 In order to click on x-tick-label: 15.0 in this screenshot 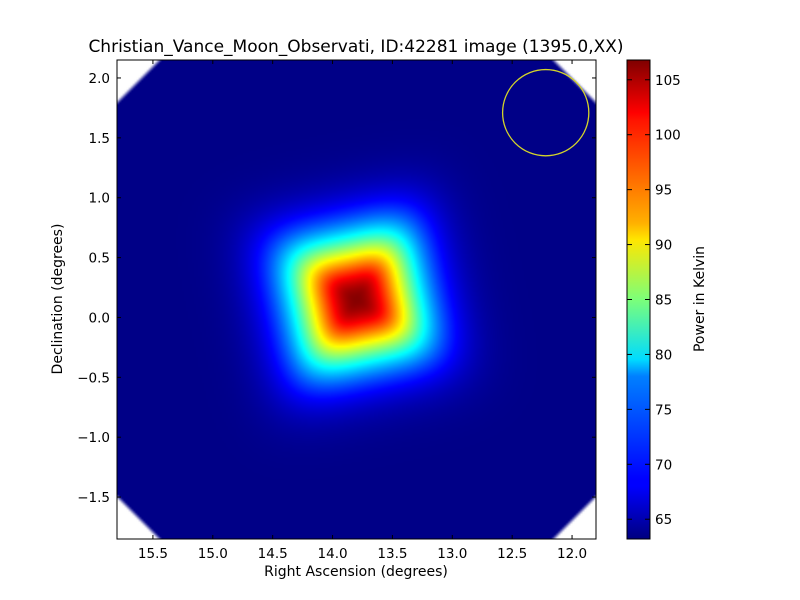, I will do `click(213, 554)`.